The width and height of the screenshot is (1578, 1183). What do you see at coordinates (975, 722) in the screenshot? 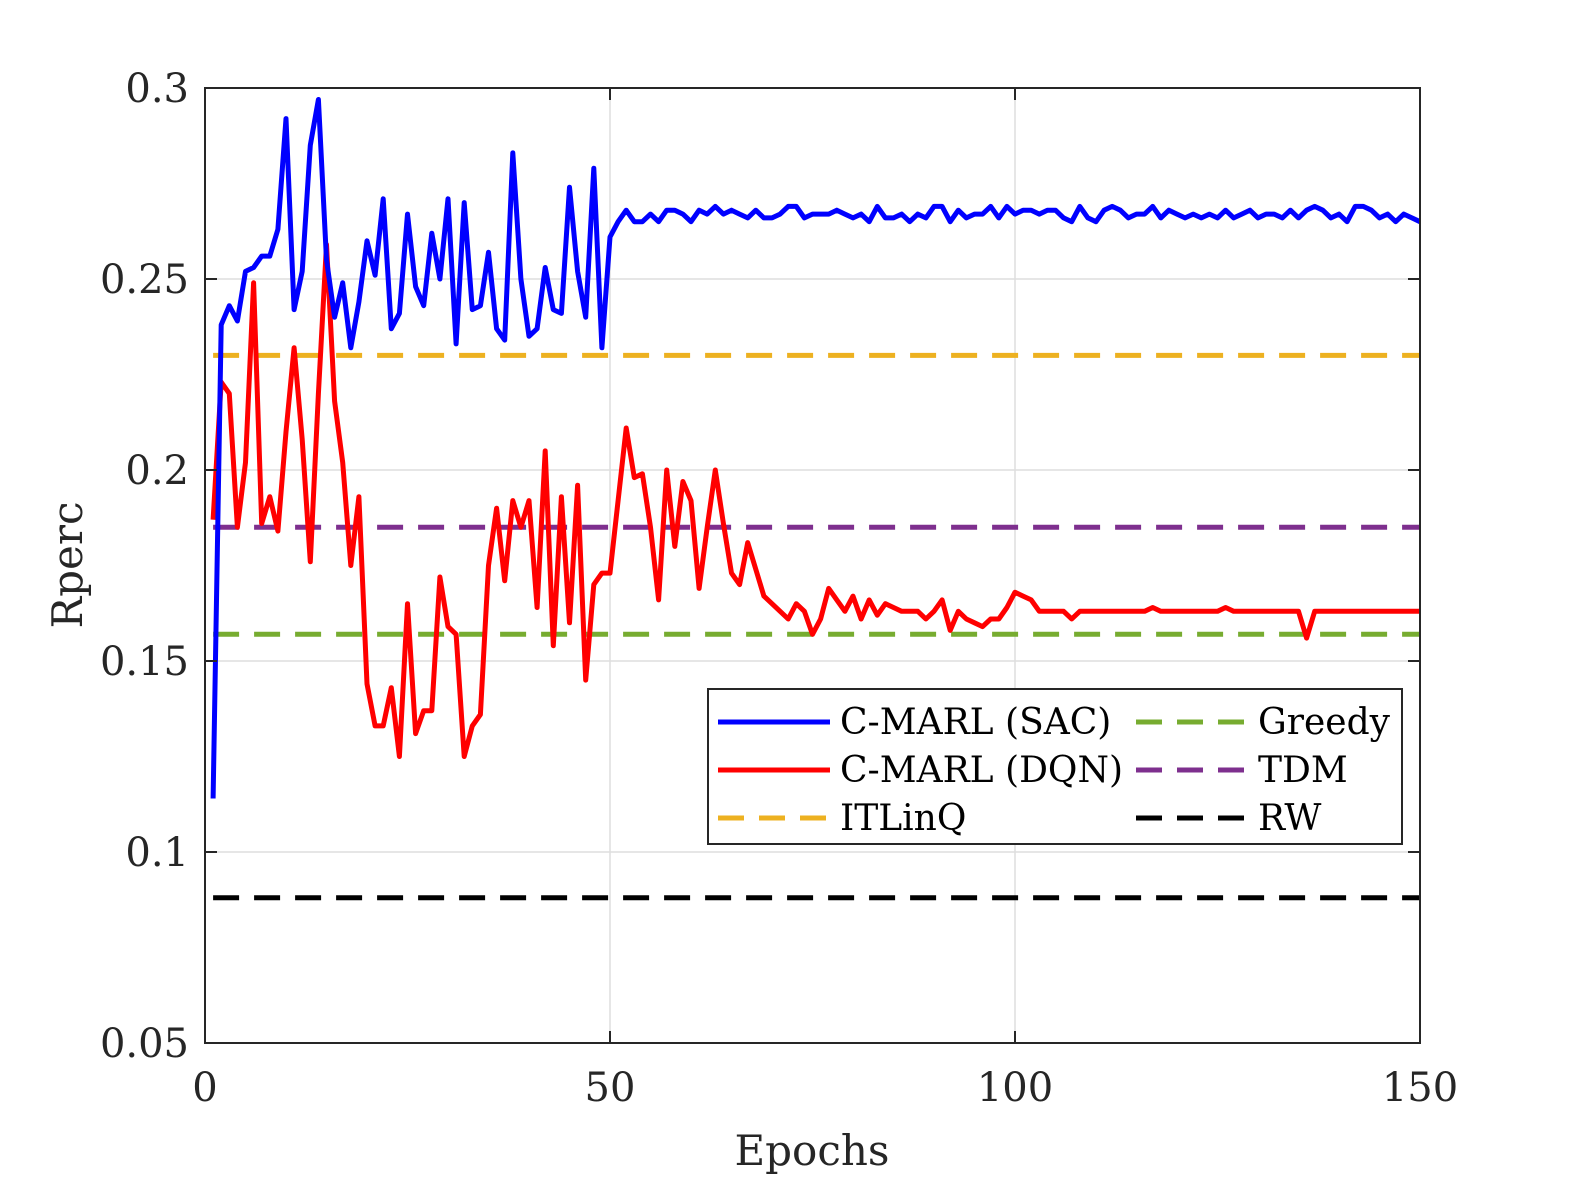
I see `legend-label-c-marl-sac: C-MARL (SAC)` at bounding box center [975, 722].